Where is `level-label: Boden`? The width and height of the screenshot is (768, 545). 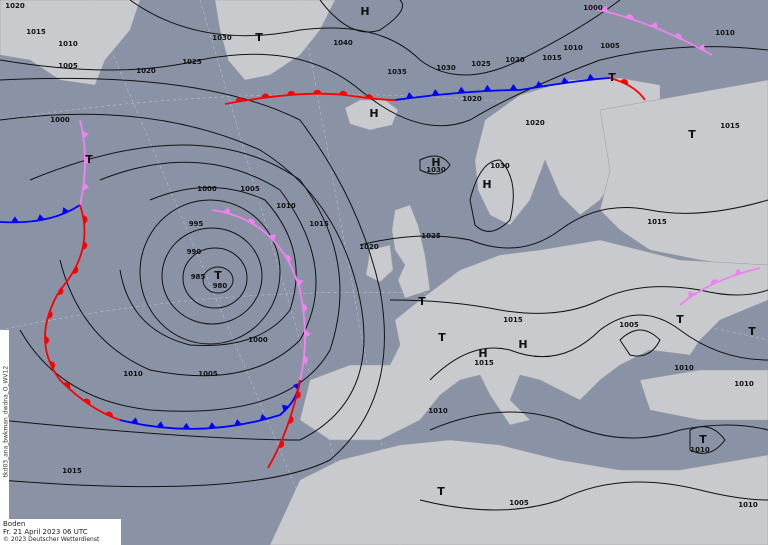 level-label: Boden is located at coordinates (14, 524).